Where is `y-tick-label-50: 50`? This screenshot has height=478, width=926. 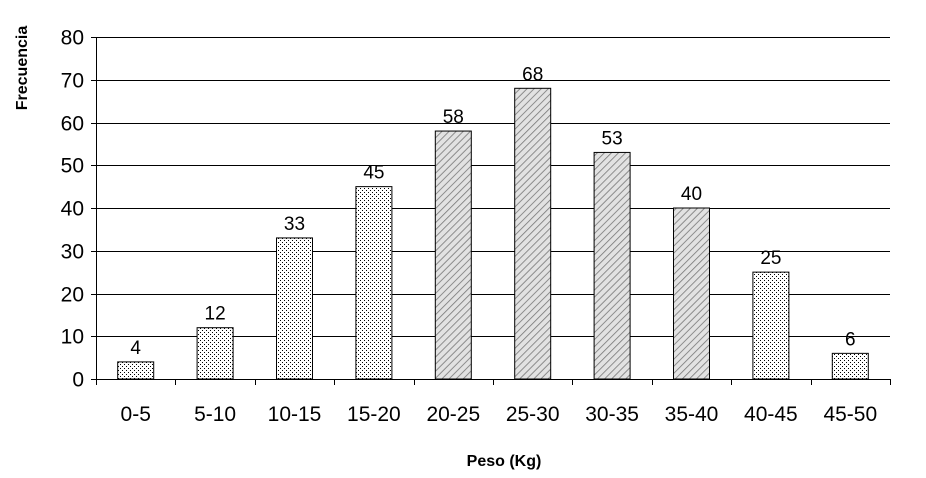 y-tick-label-50: 50 is located at coordinates (72, 166).